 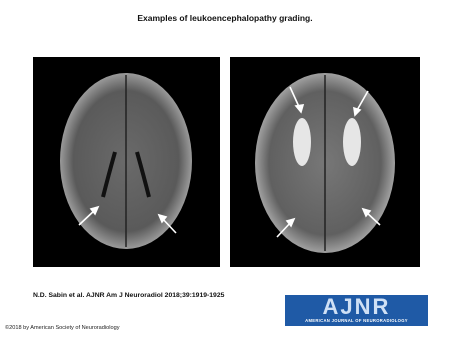 What do you see at coordinates (225, 18) in the screenshot?
I see `title: Examples of leukoencephalopathy grading.` at bounding box center [225, 18].